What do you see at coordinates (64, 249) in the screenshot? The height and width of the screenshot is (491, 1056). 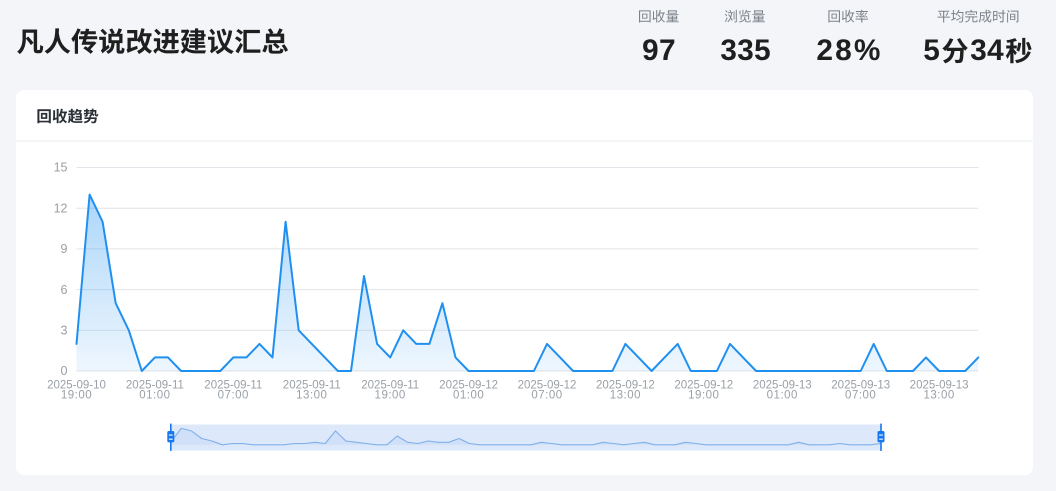 I see `svg-text: 9` at bounding box center [64, 249].